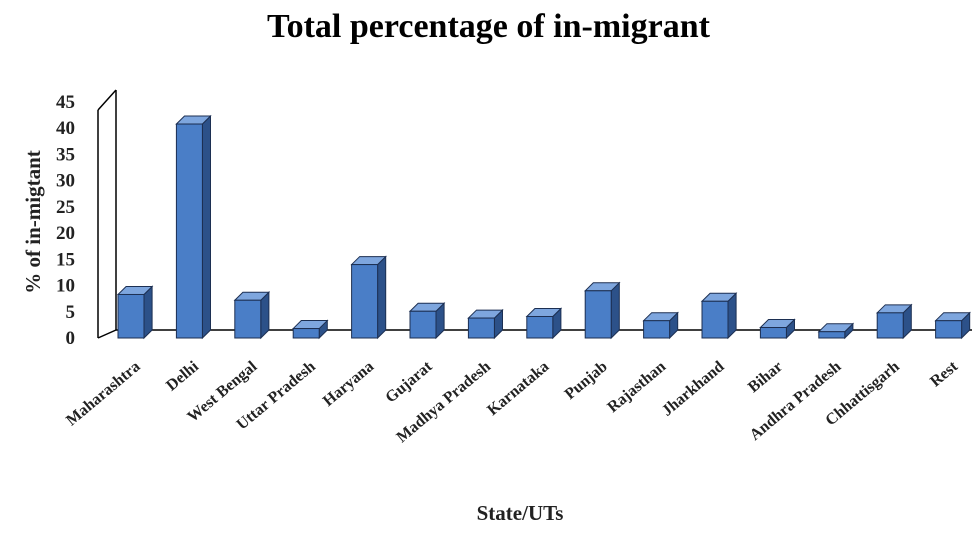 The height and width of the screenshot is (536, 977). What do you see at coordinates (944, 374) in the screenshot?
I see `x-tick-label: Rest` at bounding box center [944, 374].